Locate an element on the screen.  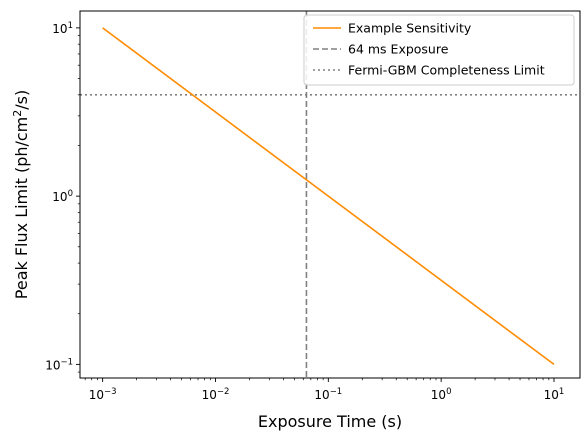
x-axis-label: Exposure Time (s) is located at coordinates (330, 421).